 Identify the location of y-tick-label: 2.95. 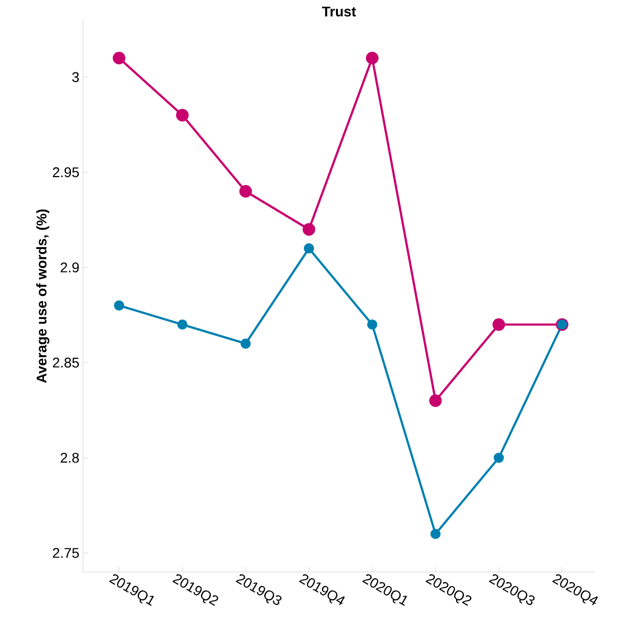
(65, 172).